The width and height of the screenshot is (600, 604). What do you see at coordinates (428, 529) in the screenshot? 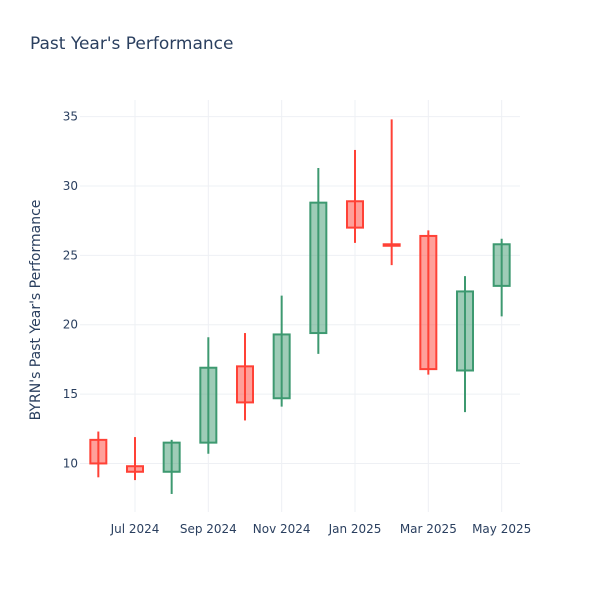
I see `x-tick-label: Mar 2025` at bounding box center [428, 529].